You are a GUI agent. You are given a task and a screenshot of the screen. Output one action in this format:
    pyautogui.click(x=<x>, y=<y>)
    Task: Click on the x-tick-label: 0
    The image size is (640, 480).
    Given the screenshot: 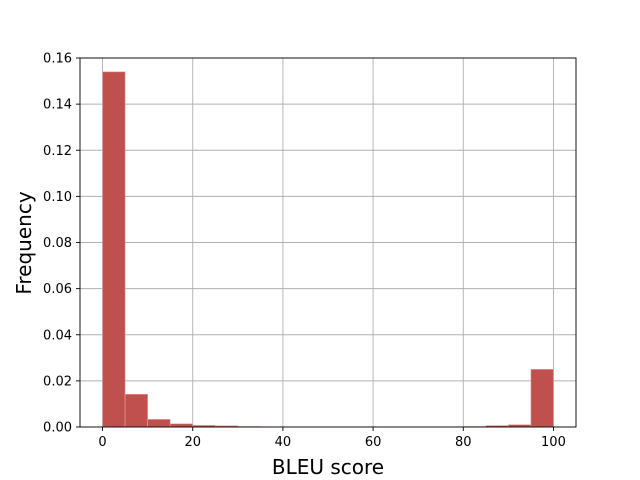 What is the action you would take?
    pyautogui.click(x=102, y=442)
    